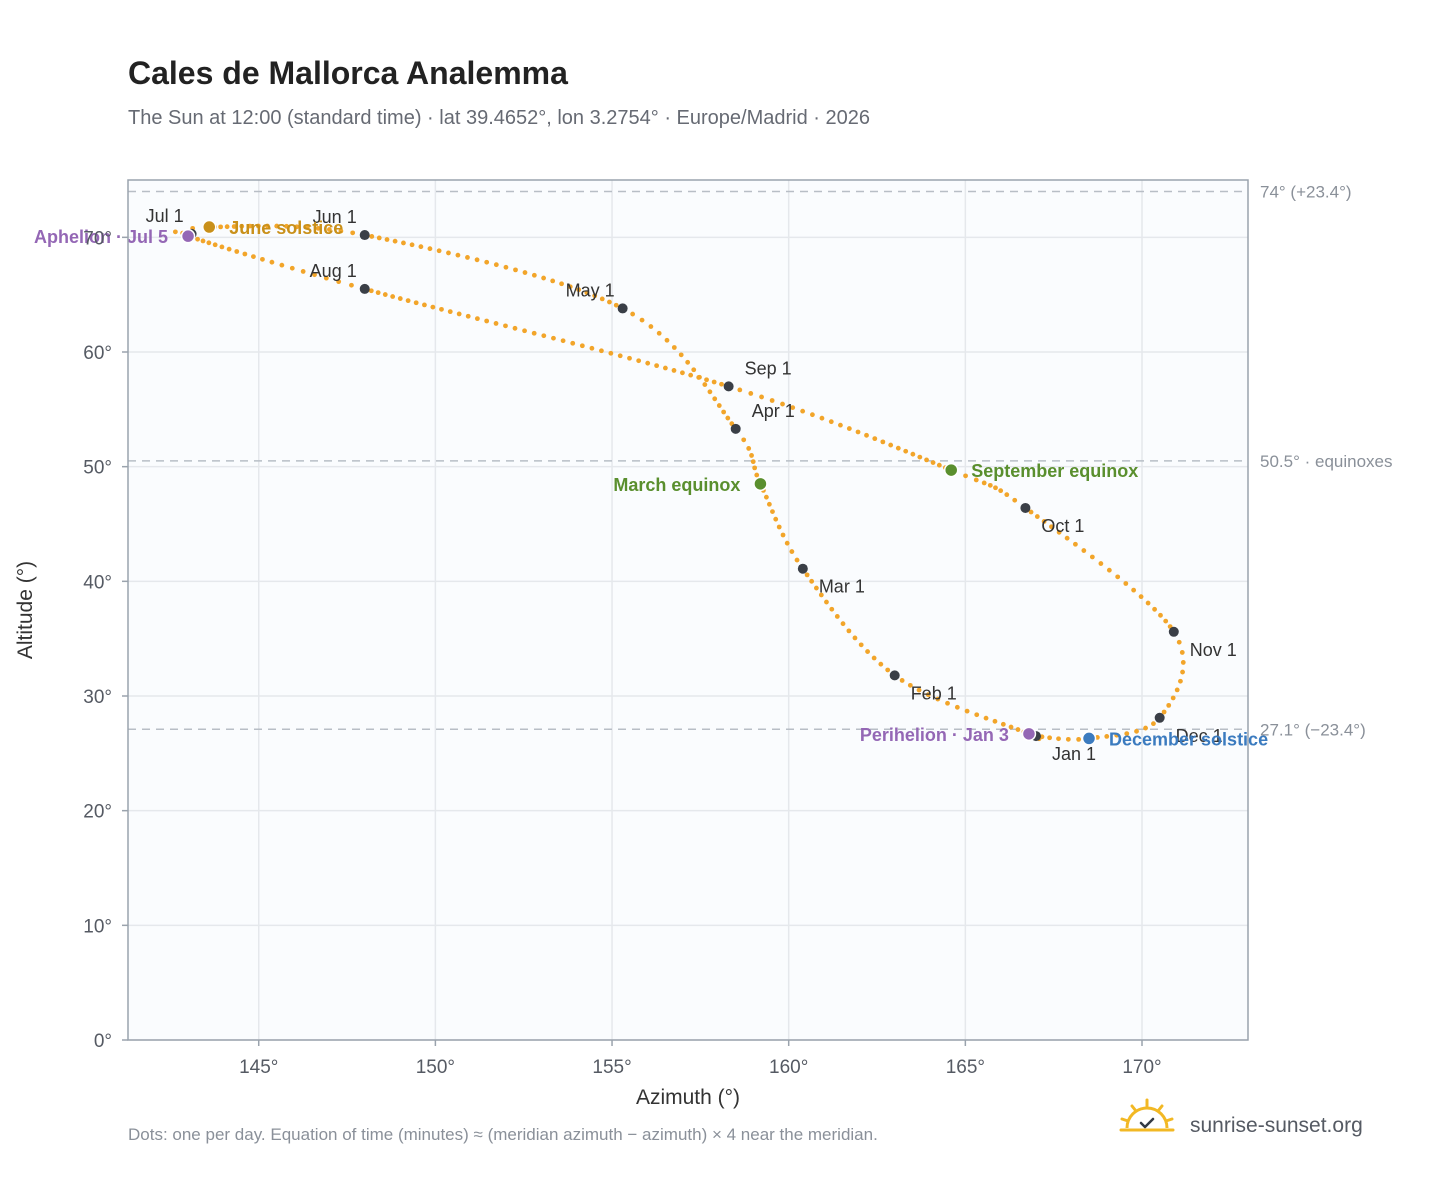 Image resolution: width=1448 pixels, height=1188 pixels. I want to click on event-marker-dot, so click(209, 227).